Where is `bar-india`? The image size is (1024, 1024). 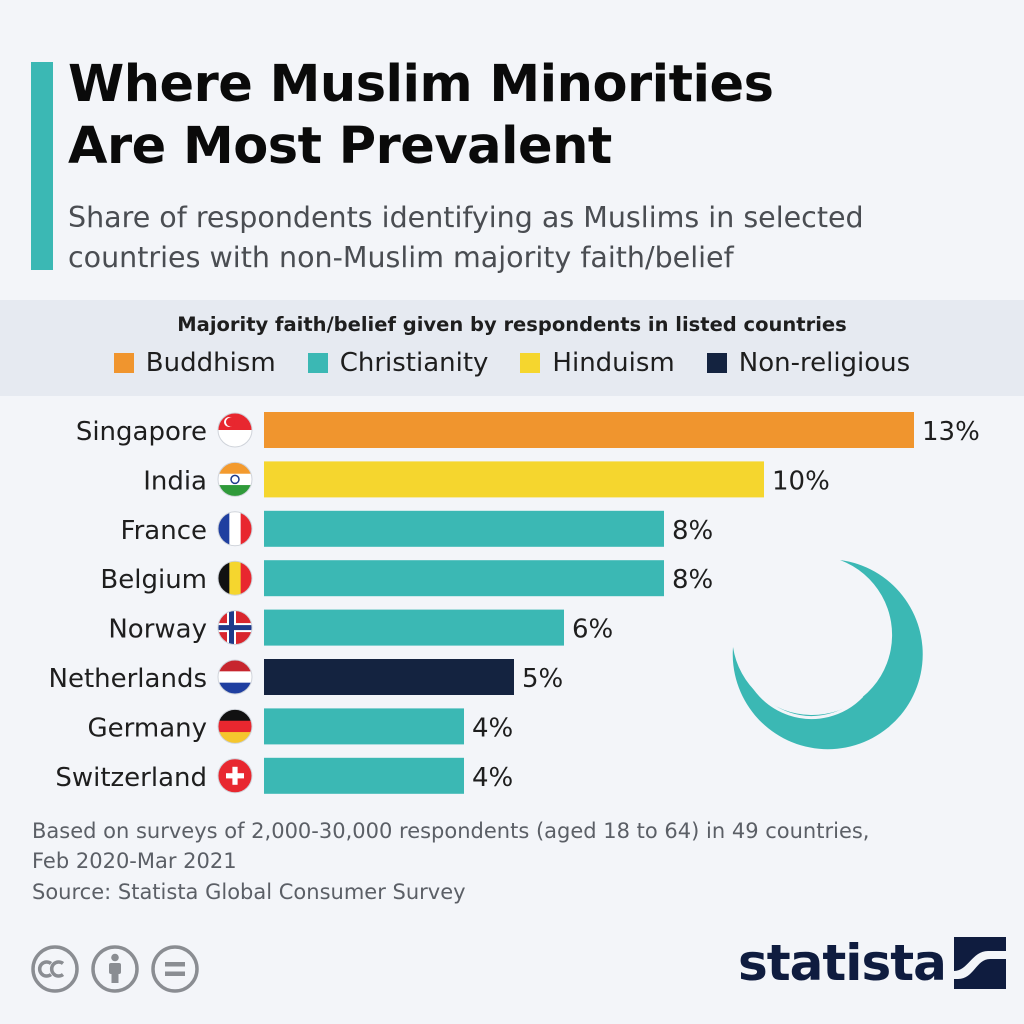 bar-india is located at coordinates (514, 479).